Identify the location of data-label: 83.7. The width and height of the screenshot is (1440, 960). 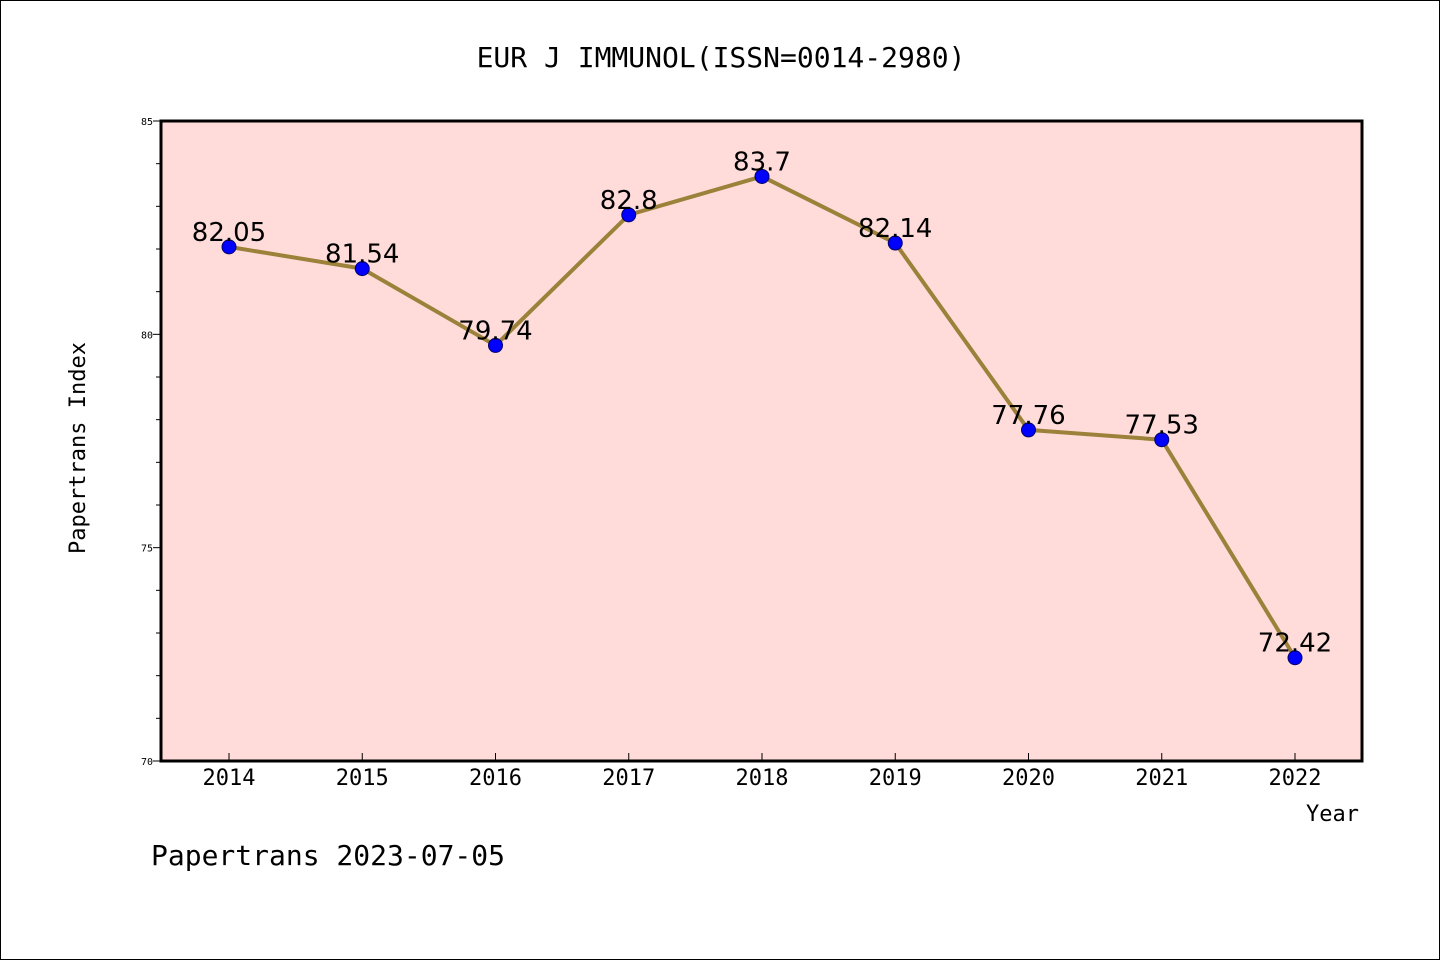
(762, 162).